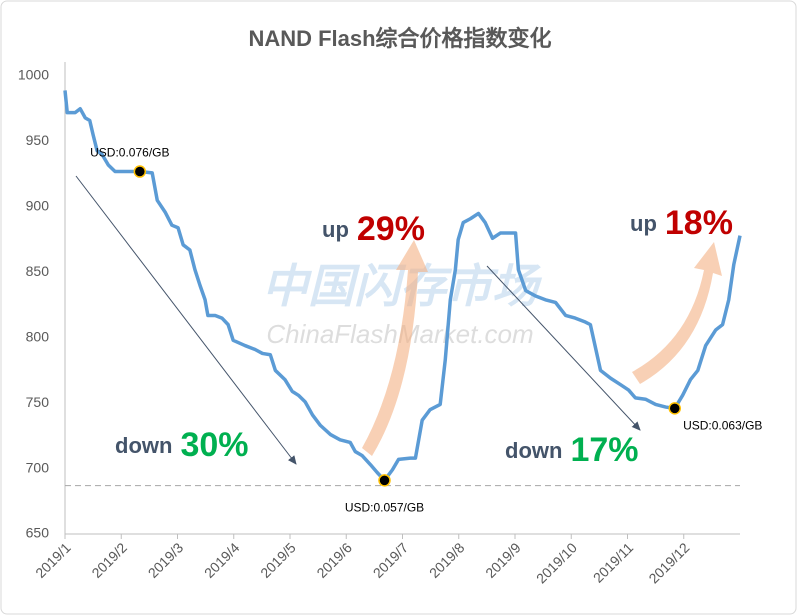  I want to click on annotation: up 18%, so click(681, 223).